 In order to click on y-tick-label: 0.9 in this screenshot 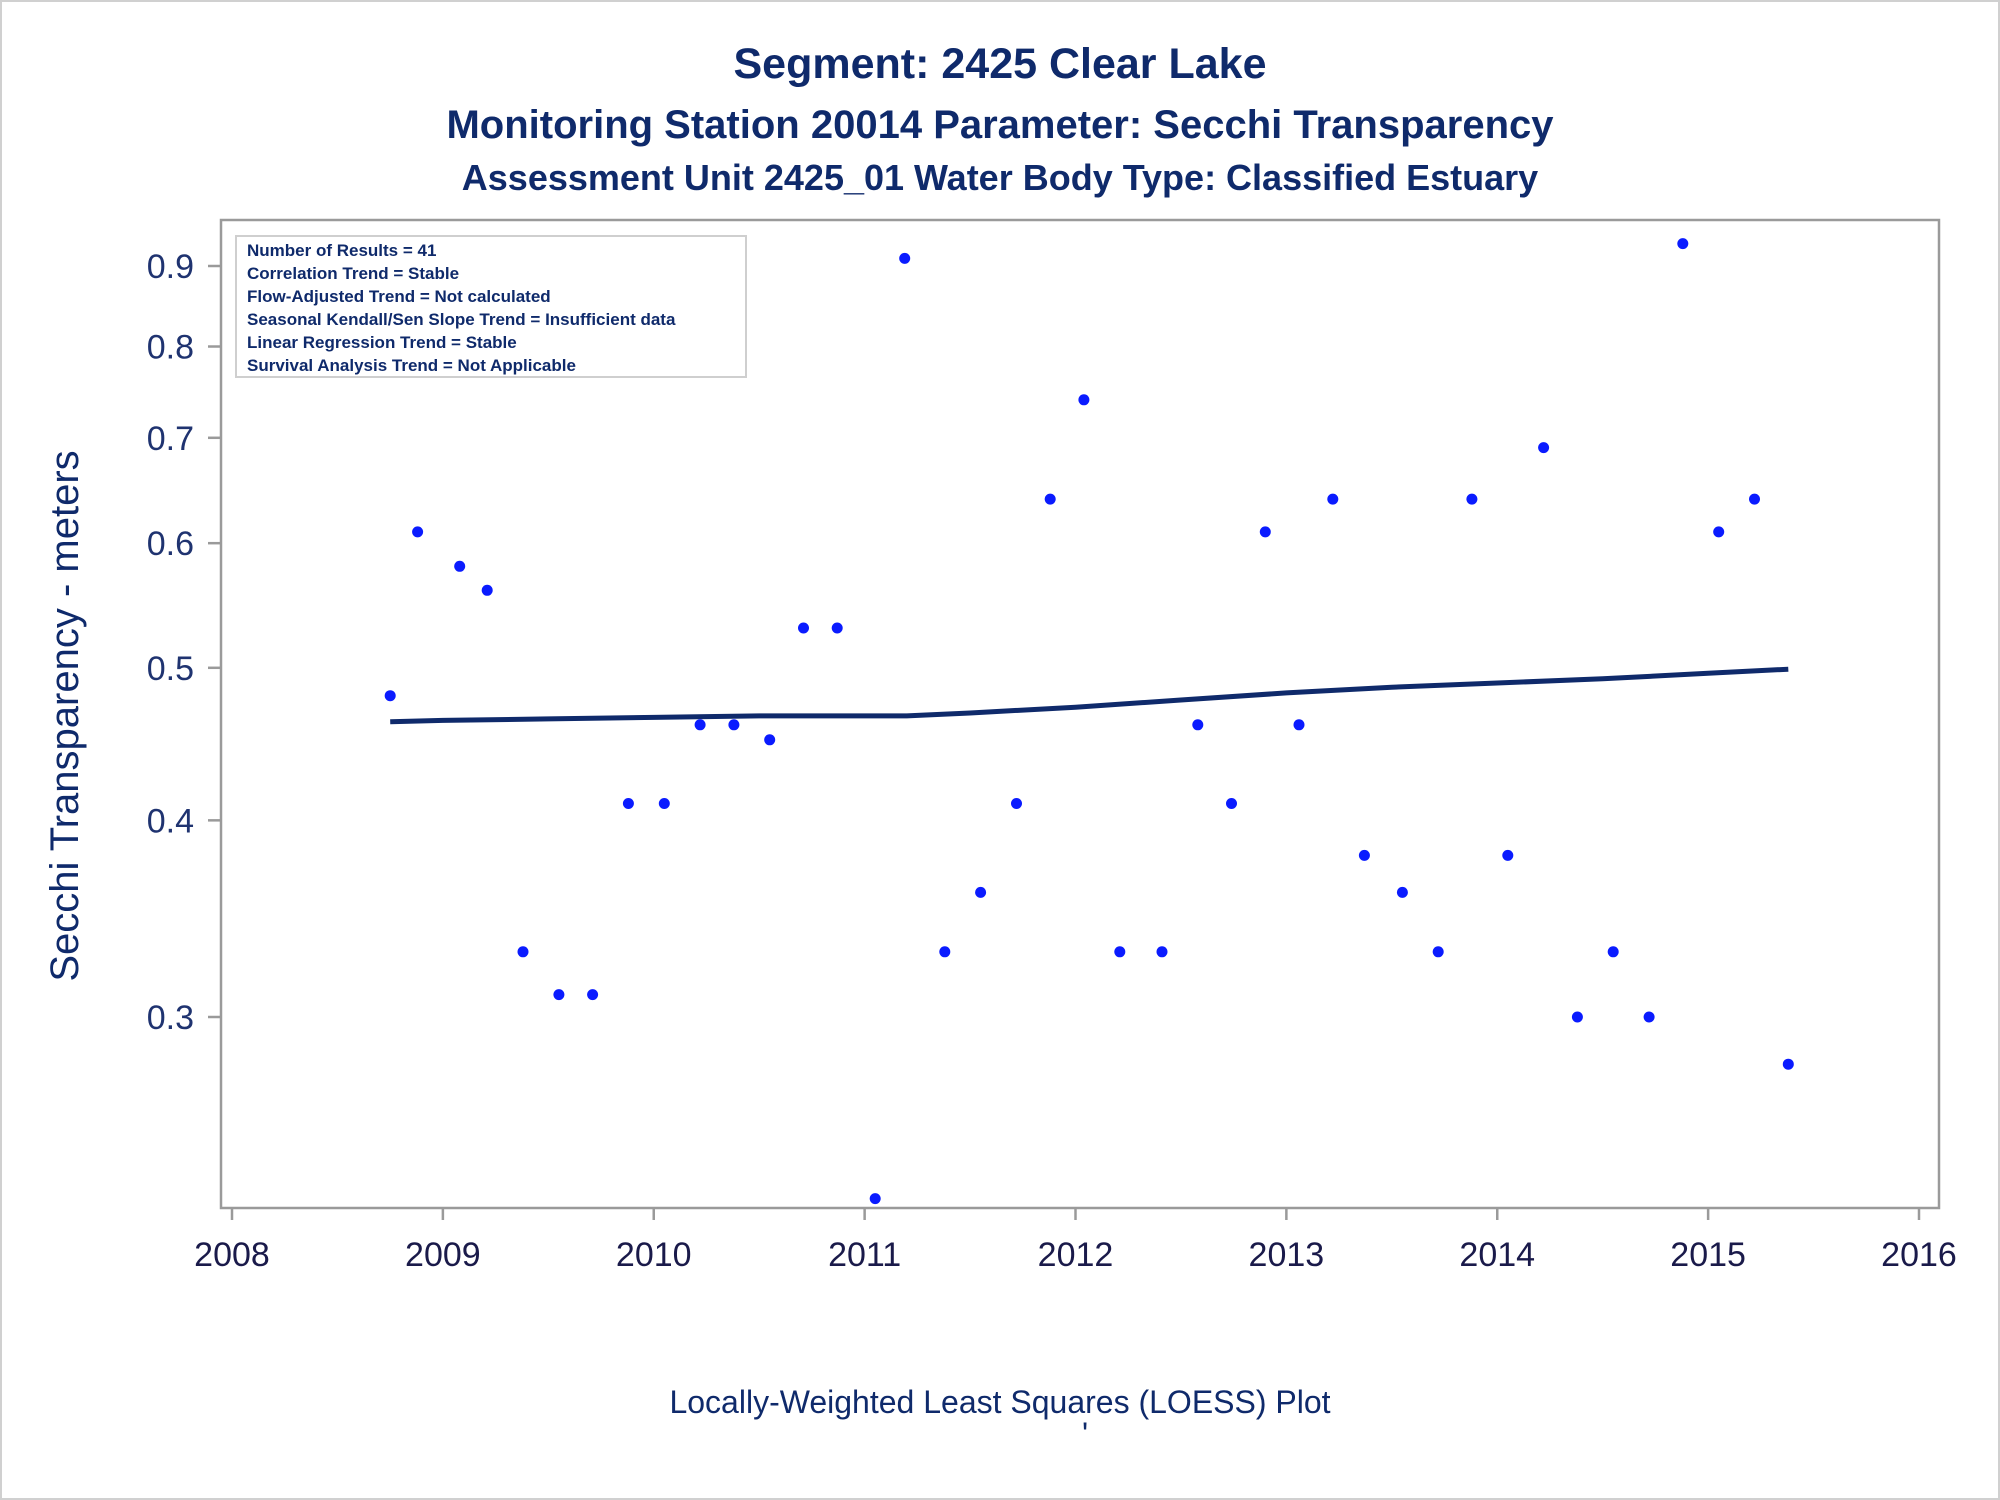, I will do `click(170, 267)`.